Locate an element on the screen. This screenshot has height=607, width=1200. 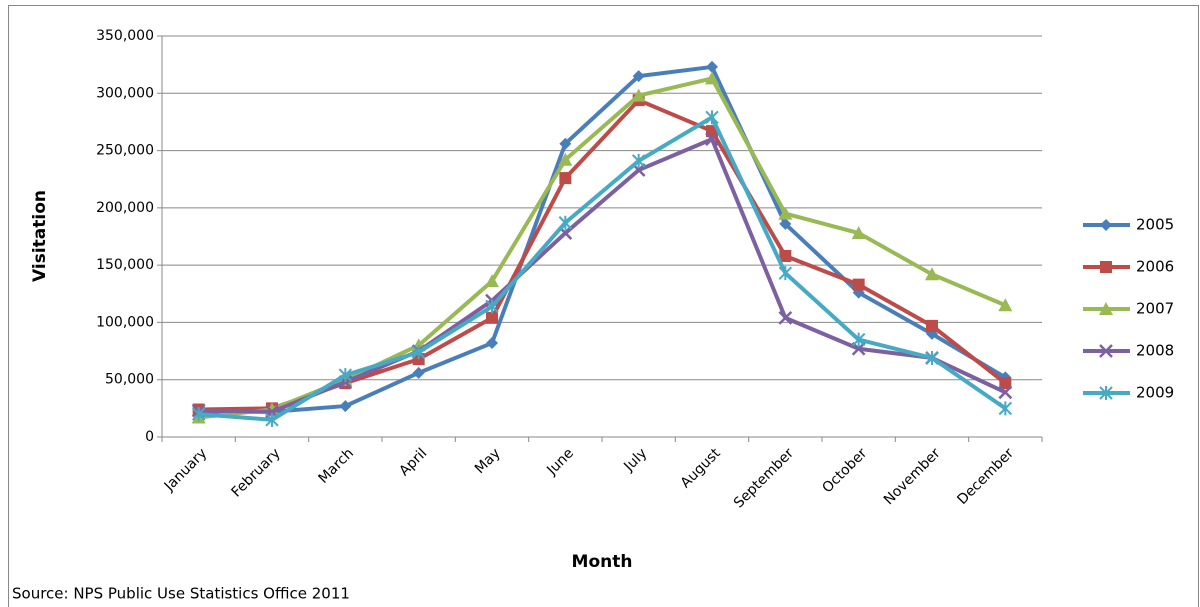
legend-label: 2008 is located at coordinates (1155, 351).